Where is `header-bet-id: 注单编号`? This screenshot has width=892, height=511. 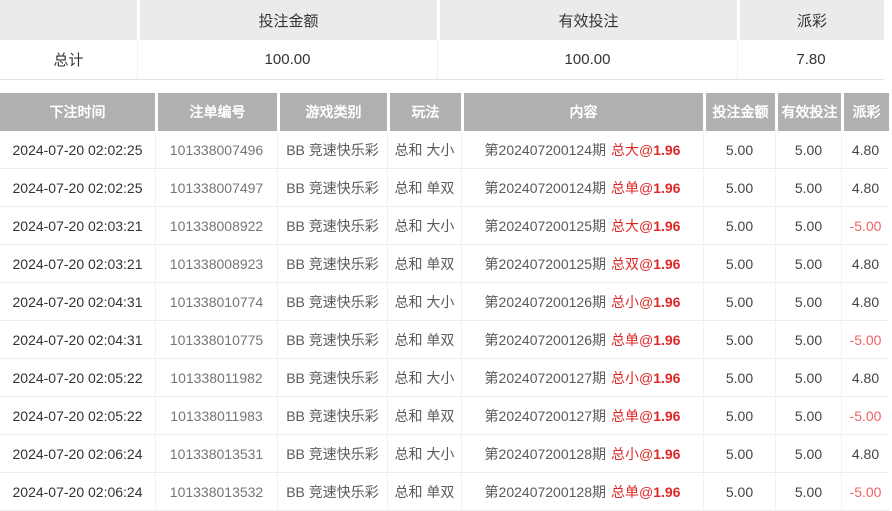 header-bet-id: 注单编号 is located at coordinates (216, 112).